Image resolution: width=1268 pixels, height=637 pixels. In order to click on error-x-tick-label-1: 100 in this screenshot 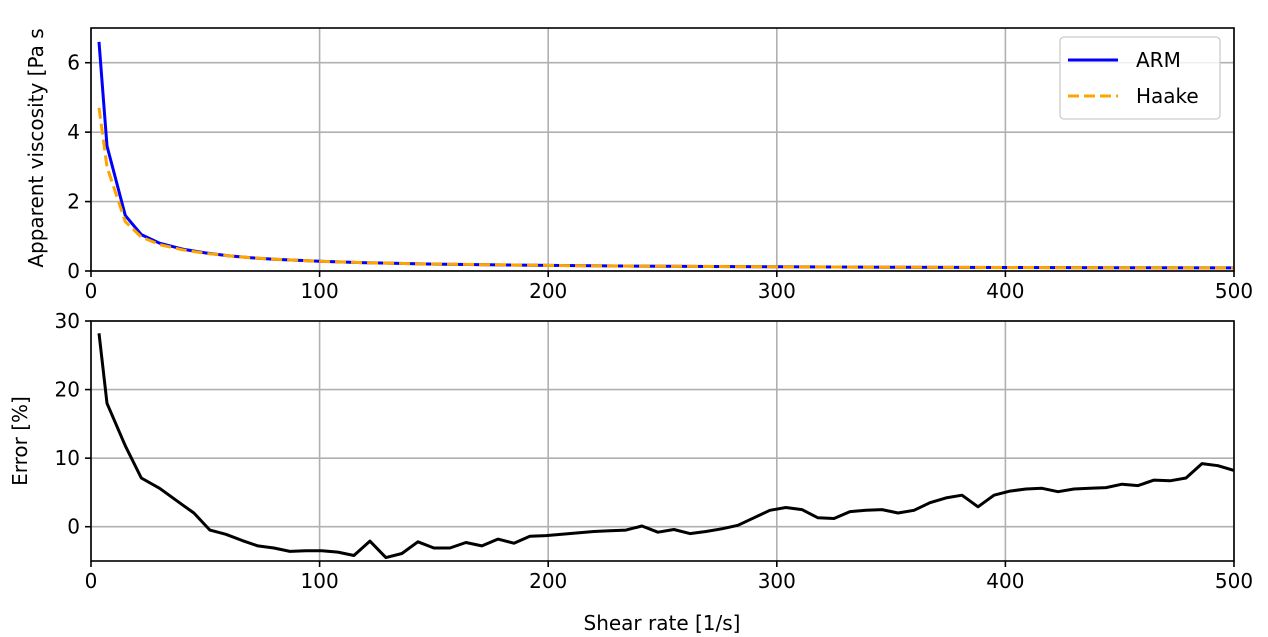, I will do `click(320, 581)`.